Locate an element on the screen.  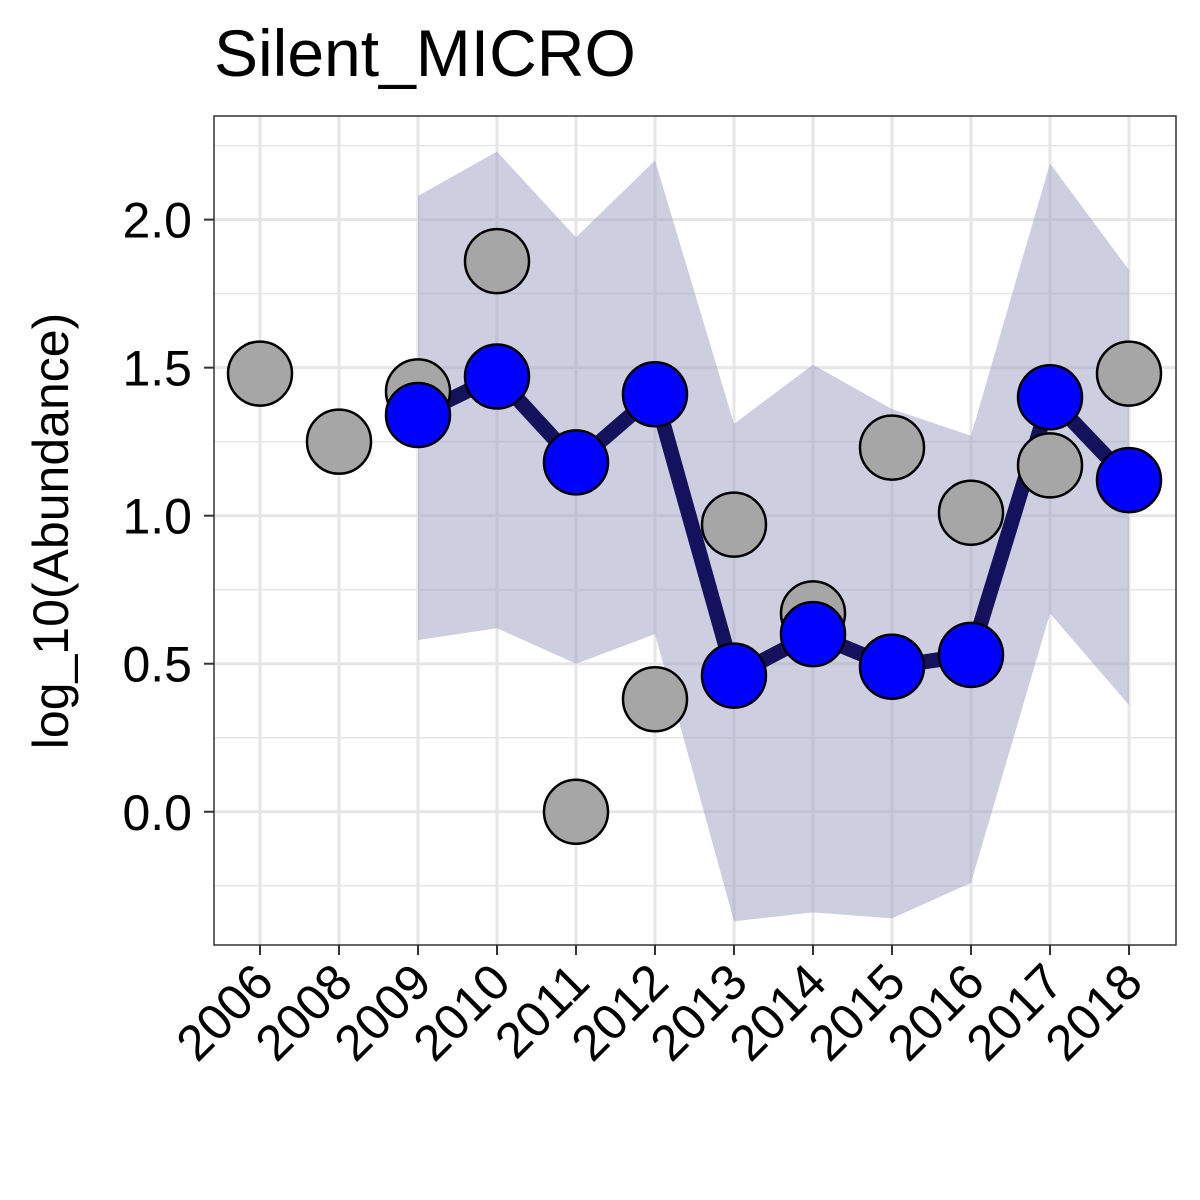
y-tick-label: 0.0 is located at coordinates (157, 813).